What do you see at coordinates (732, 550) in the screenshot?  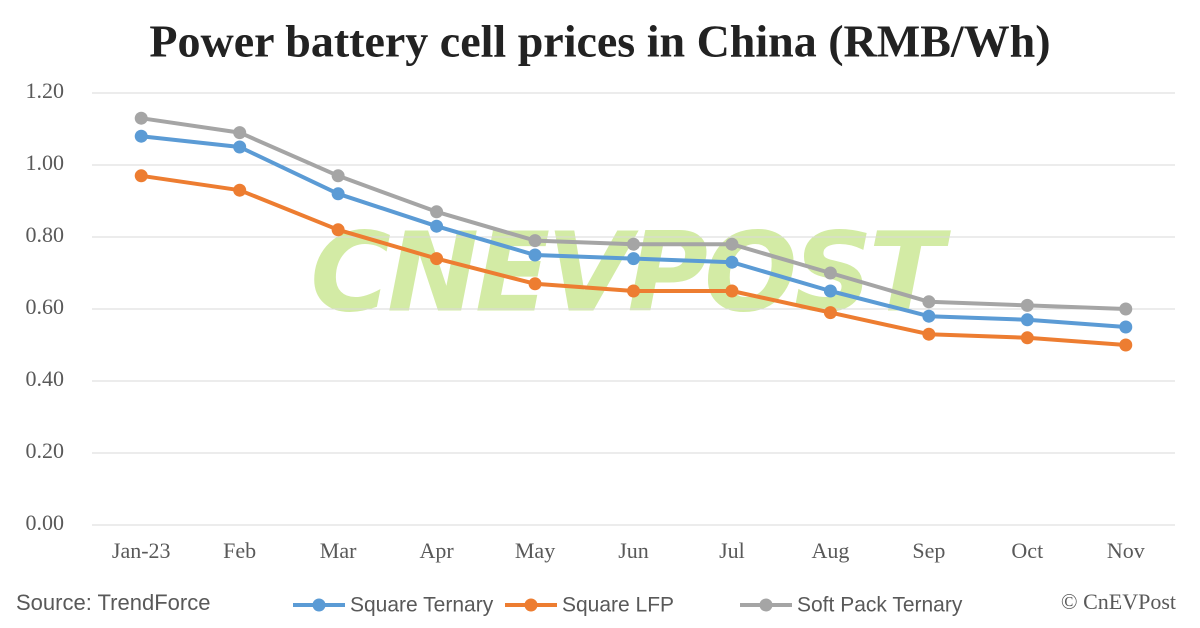 I see `x-tick-label: Jul` at bounding box center [732, 550].